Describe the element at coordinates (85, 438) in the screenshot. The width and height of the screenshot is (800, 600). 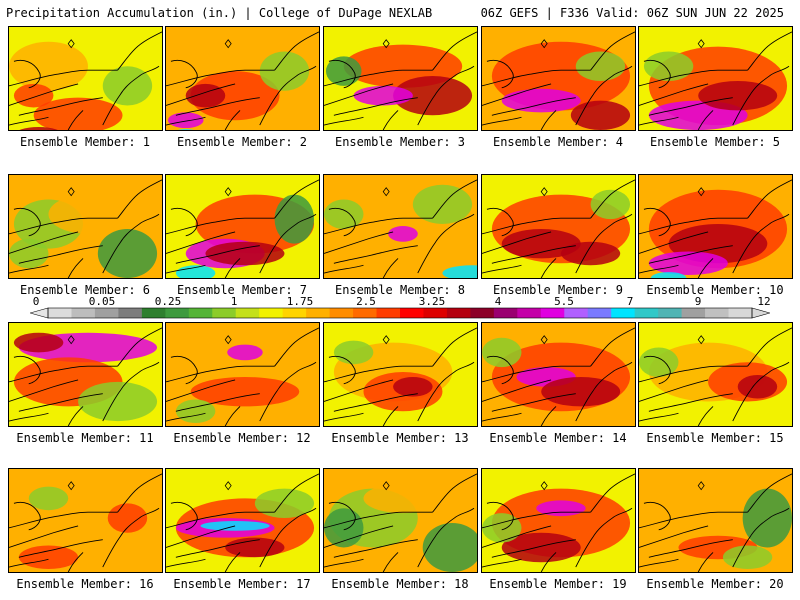
I see `panel-label-11: Ensemble Member: 11` at that location.